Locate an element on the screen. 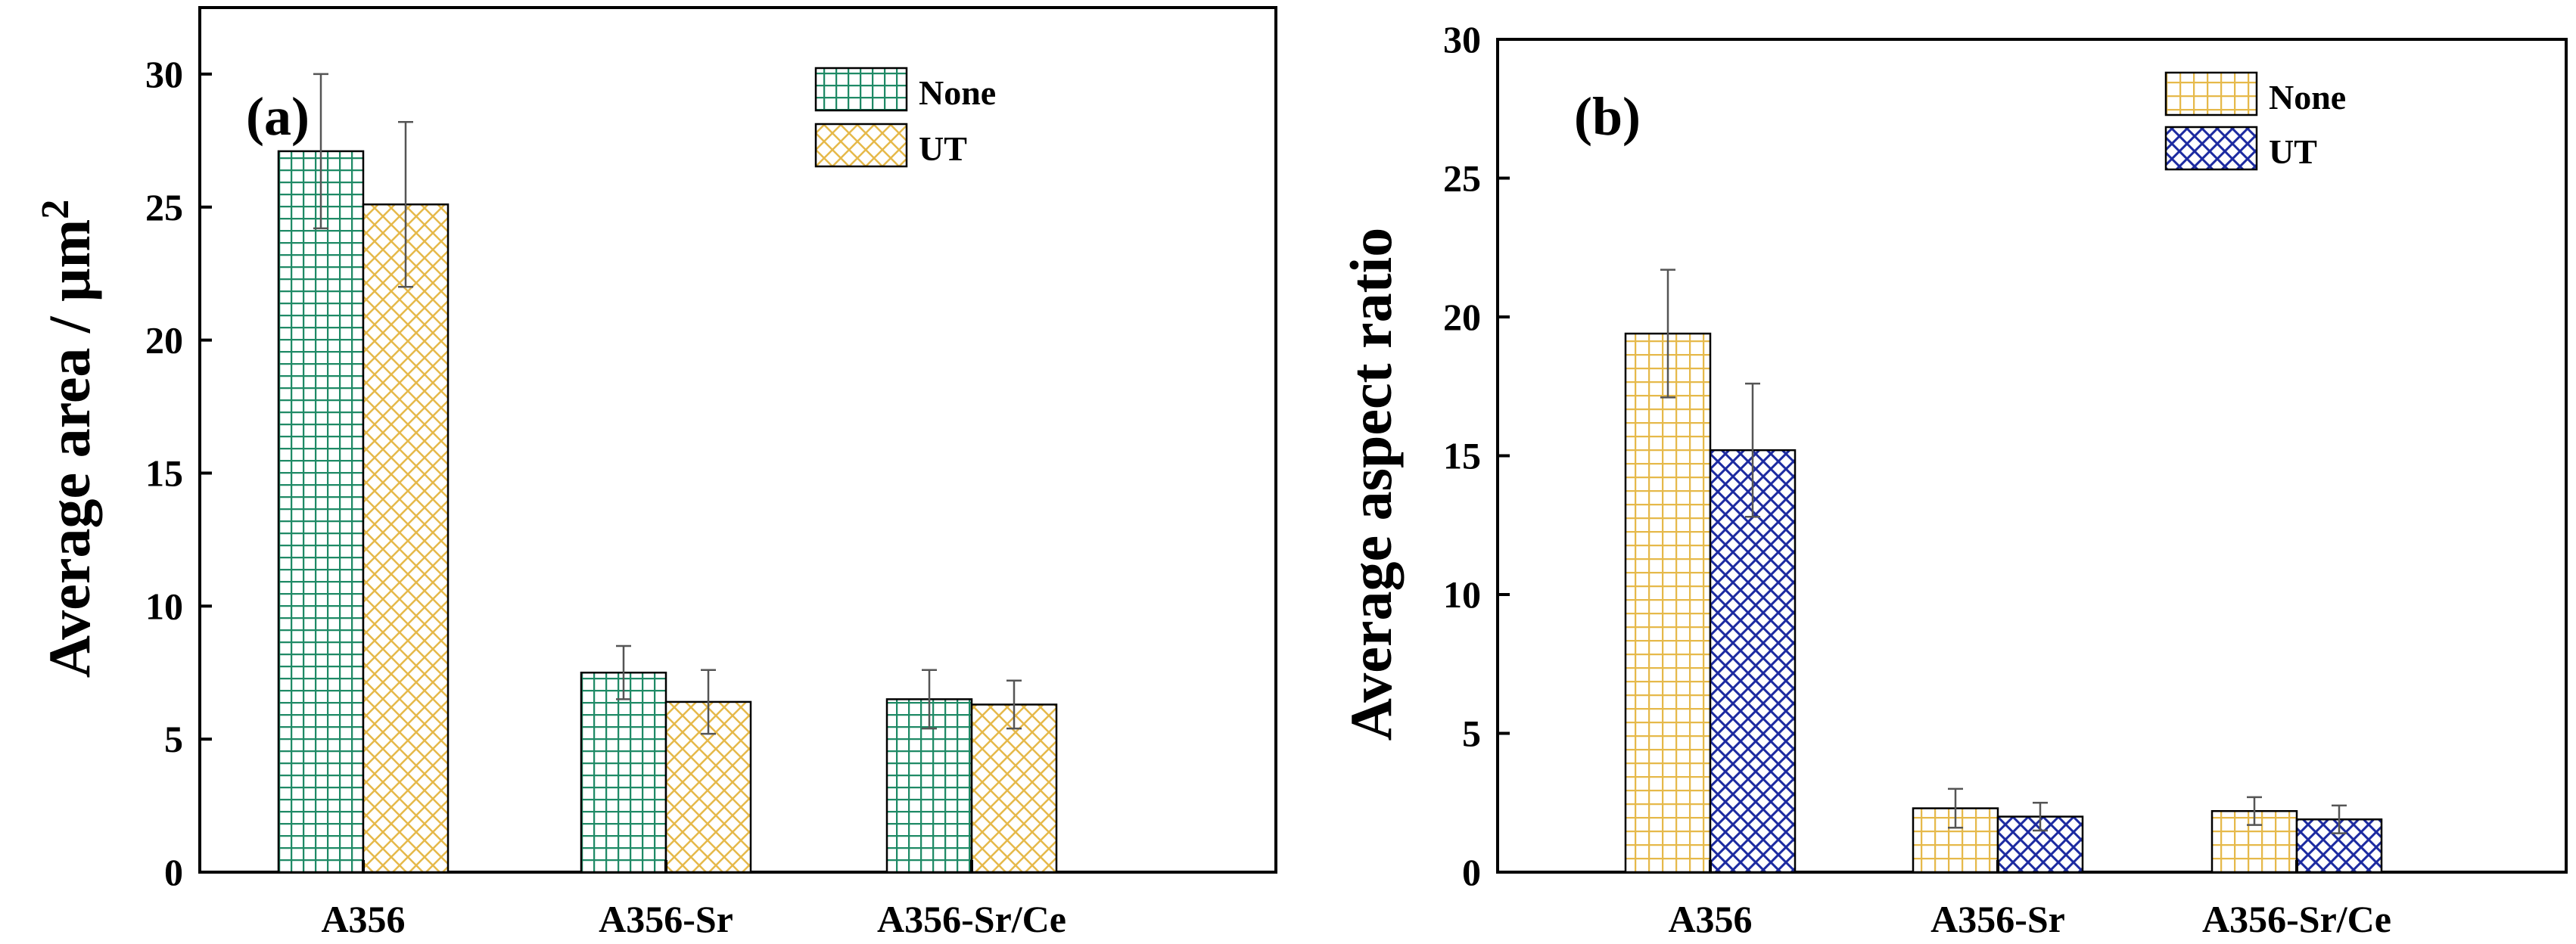 This screenshot has height=944, width=2576. y-axis-ticks-a: 0 5 10 15 20 25 30 is located at coordinates (178, 473).